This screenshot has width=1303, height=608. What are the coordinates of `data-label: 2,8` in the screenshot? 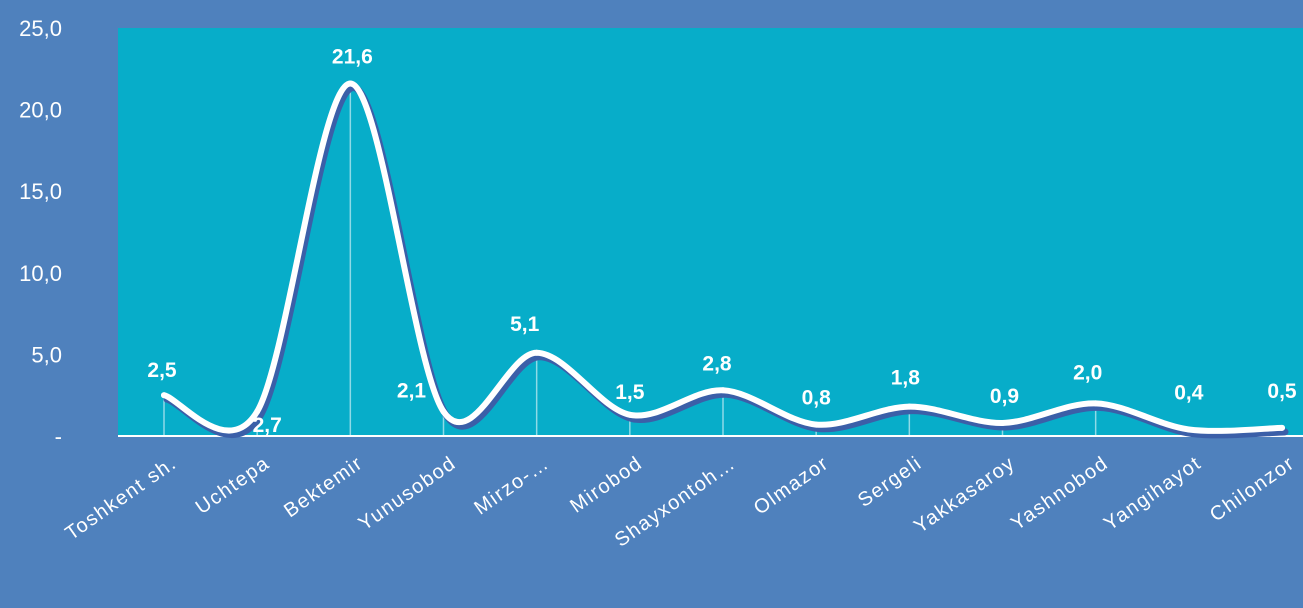 It's located at (717, 363).